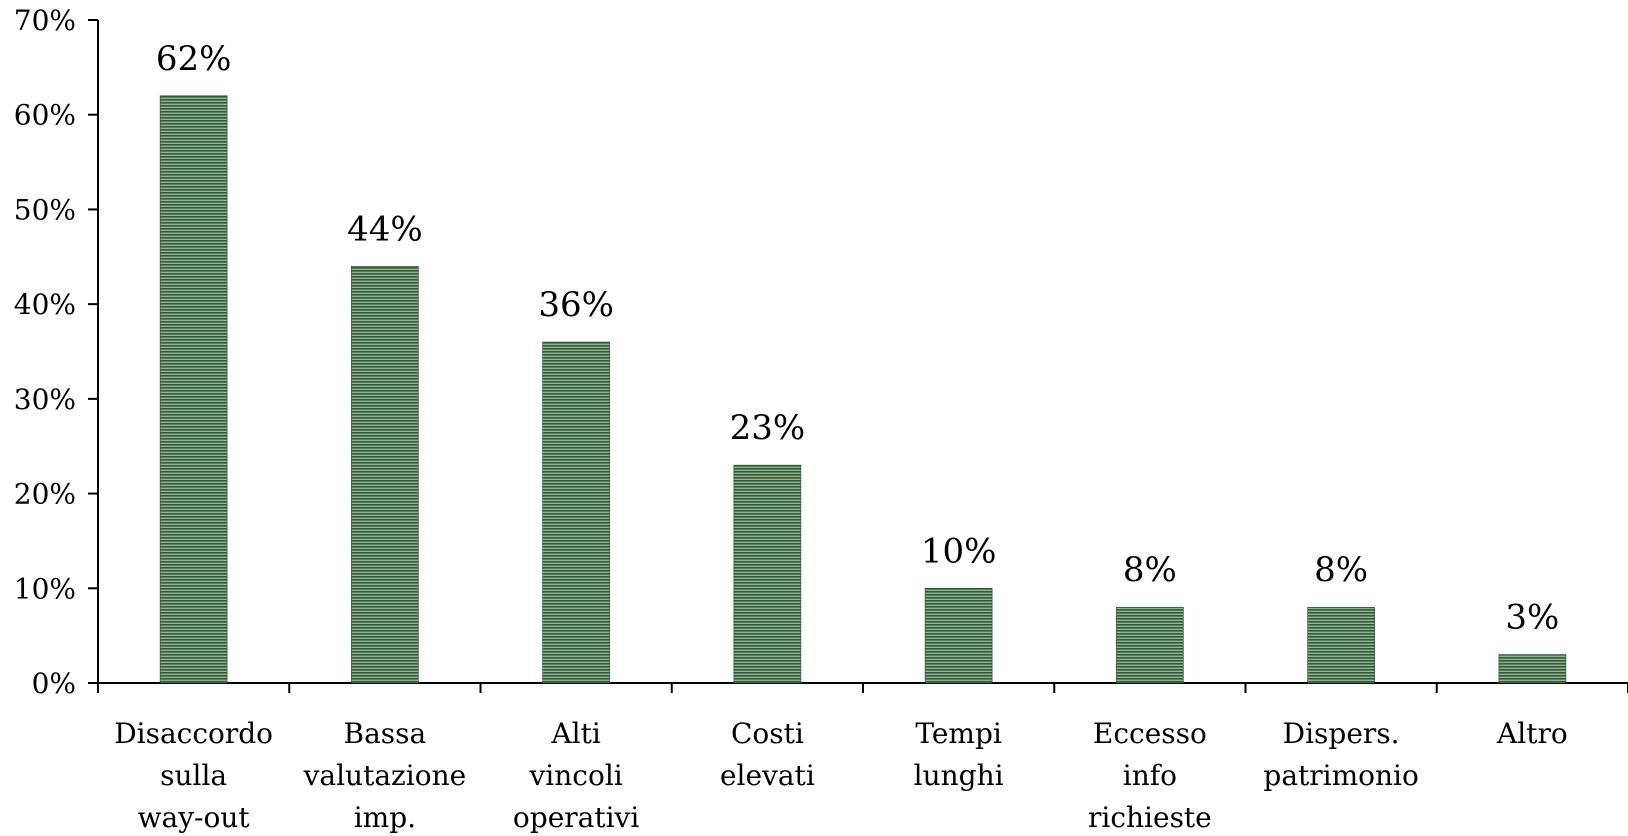 This screenshot has width=1628, height=836. I want to click on x-tick-label: Eccesso info richieste, so click(1150, 775).